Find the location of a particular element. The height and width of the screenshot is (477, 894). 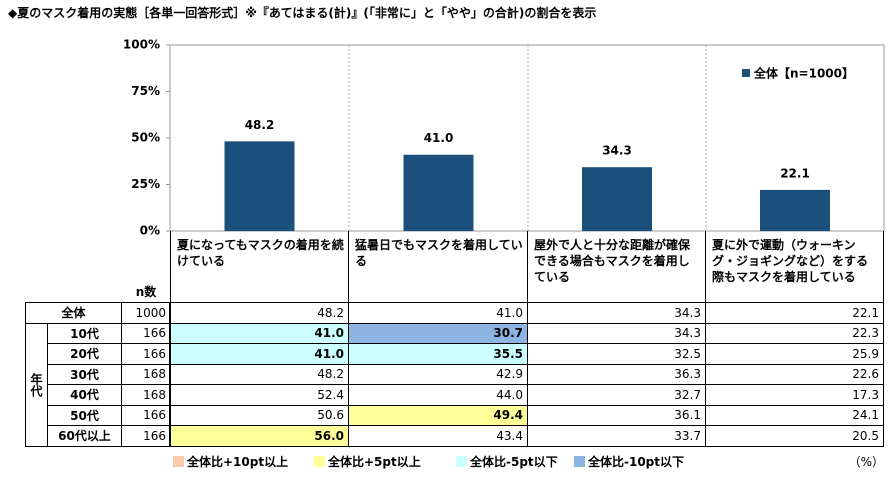

row-label: 全体 is located at coordinates (73, 313).